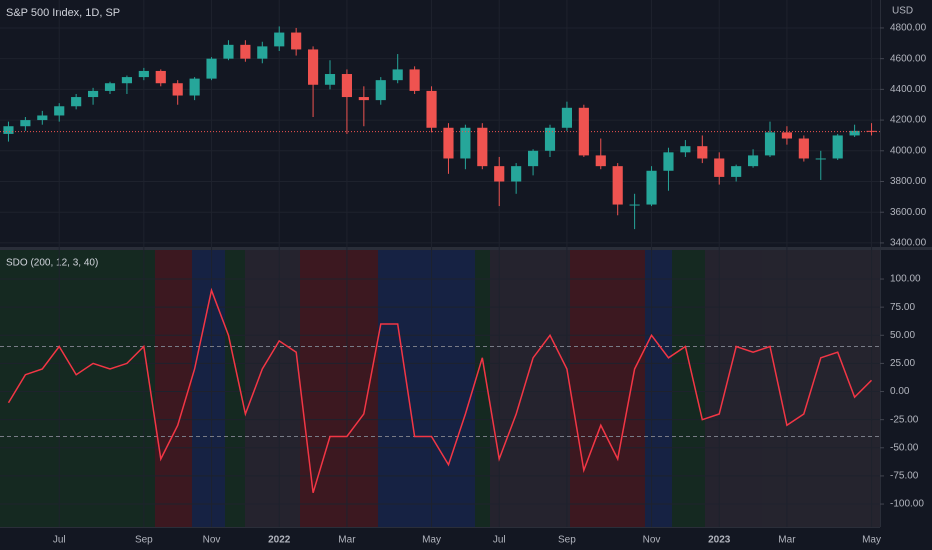  Describe the element at coordinates (902, 363) in the screenshot. I see `y-tick-label: 25.00` at that location.